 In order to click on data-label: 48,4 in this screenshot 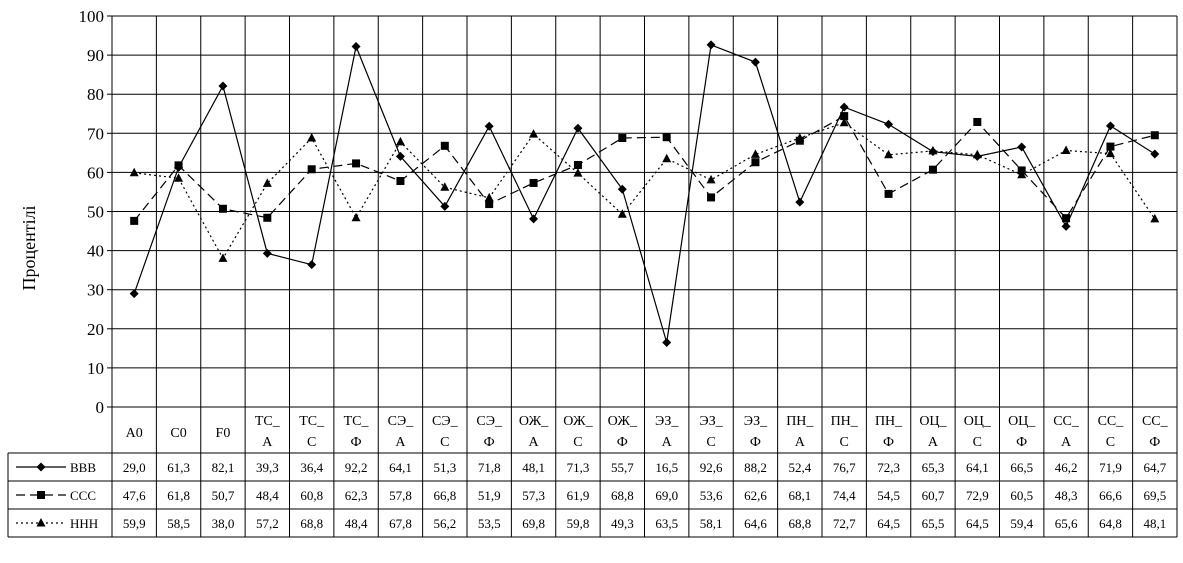, I will do `click(356, 523)`.